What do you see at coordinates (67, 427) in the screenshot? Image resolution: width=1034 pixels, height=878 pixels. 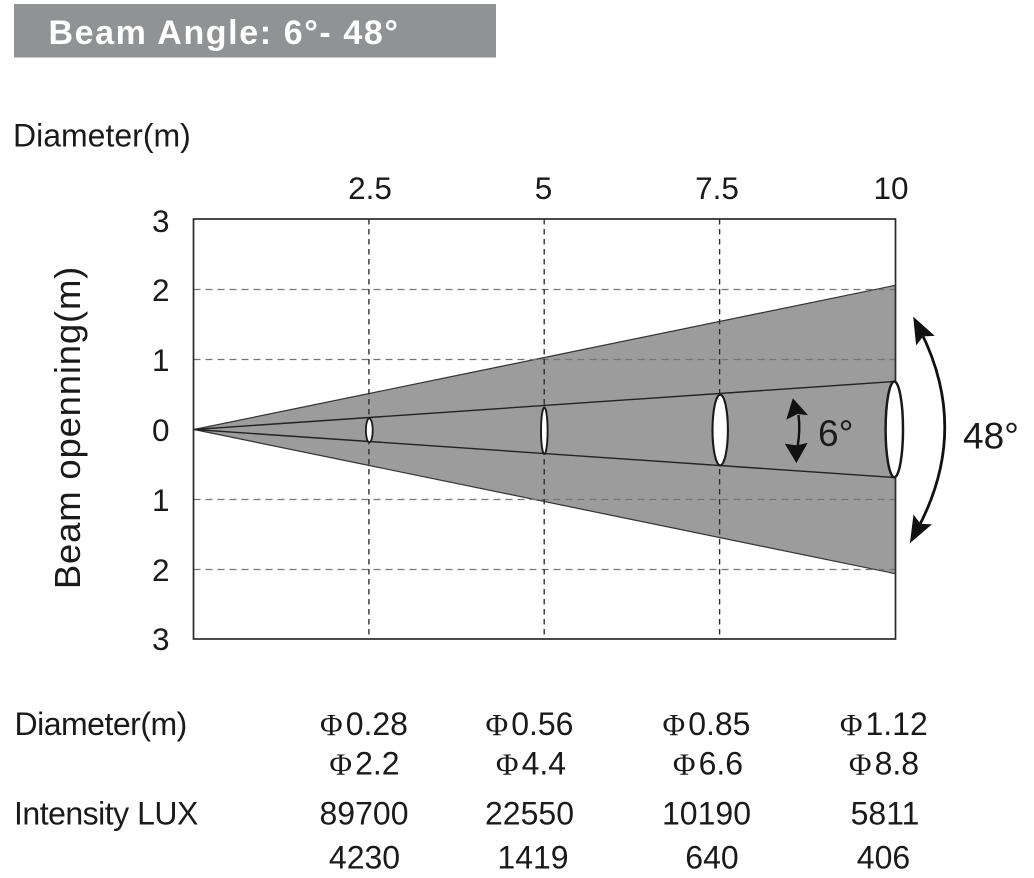 I see `svg-text: Beam openning(m)` at bounding box center [67, 427].